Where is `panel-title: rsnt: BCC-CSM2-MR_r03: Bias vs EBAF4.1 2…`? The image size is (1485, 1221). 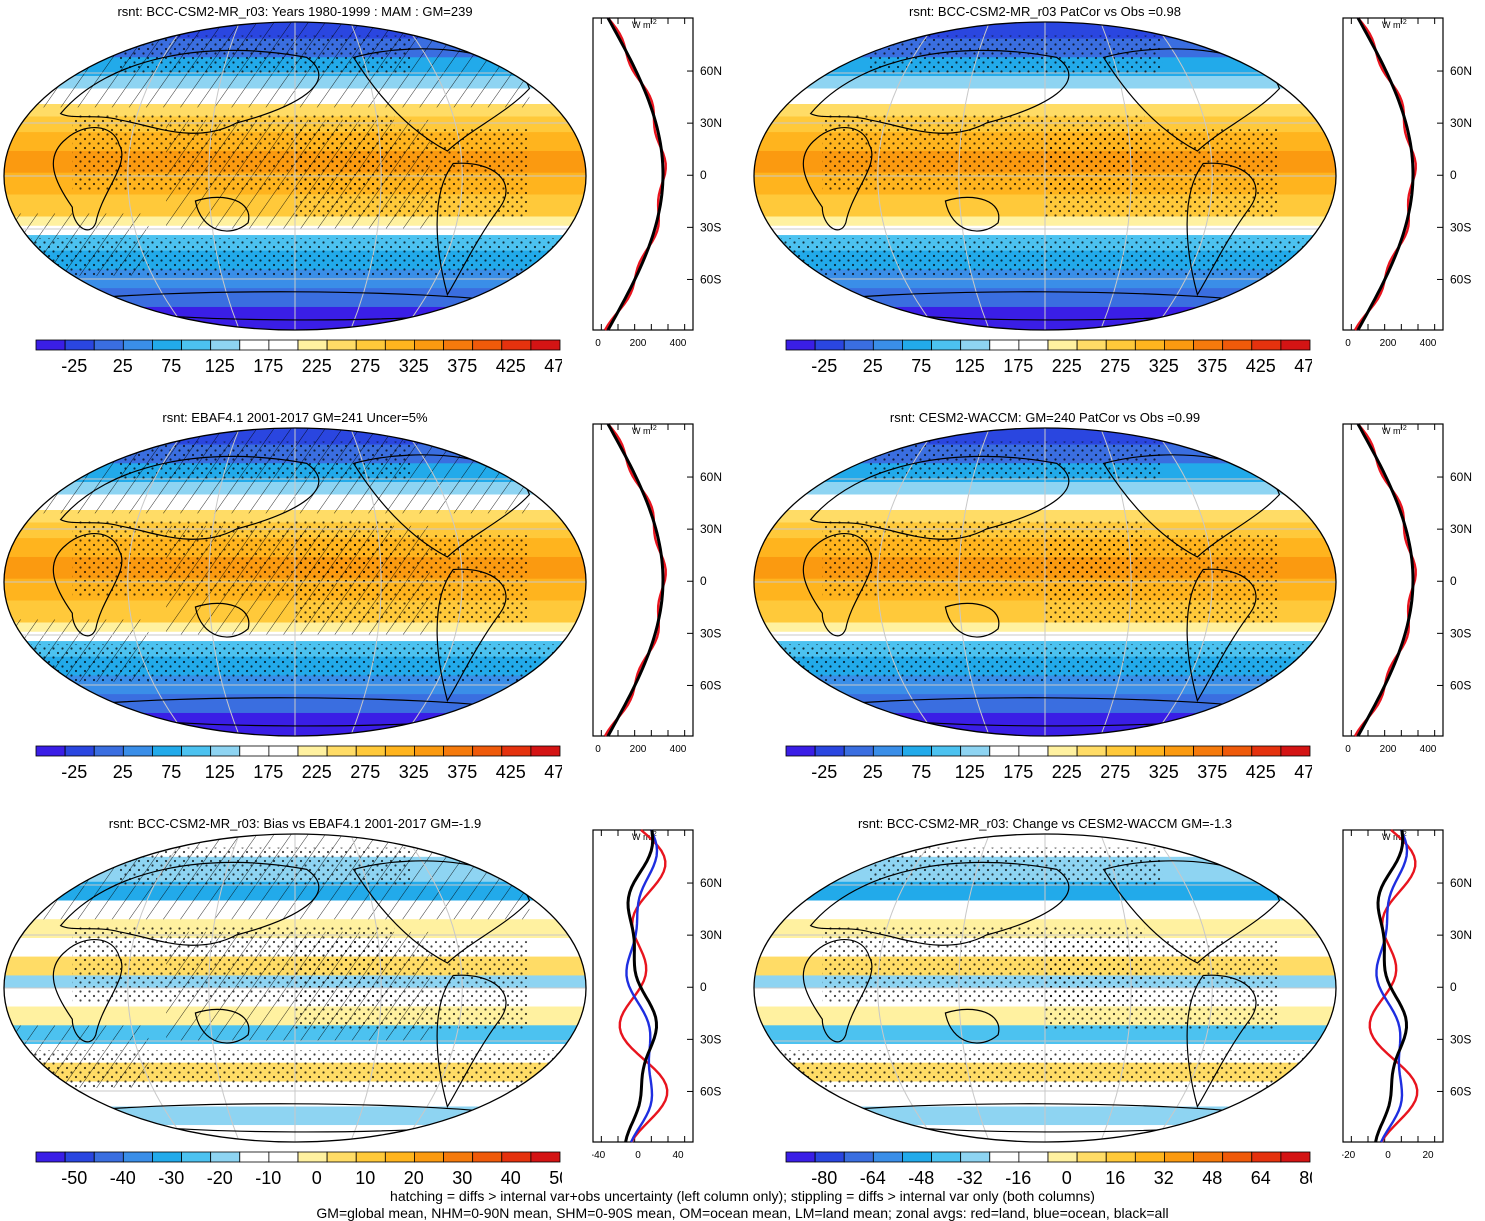
panel-title: rsnt: BCC-CSM2-MR_r03: Bias vs EBAF4.1 2… is located at coordinates (295, 823).